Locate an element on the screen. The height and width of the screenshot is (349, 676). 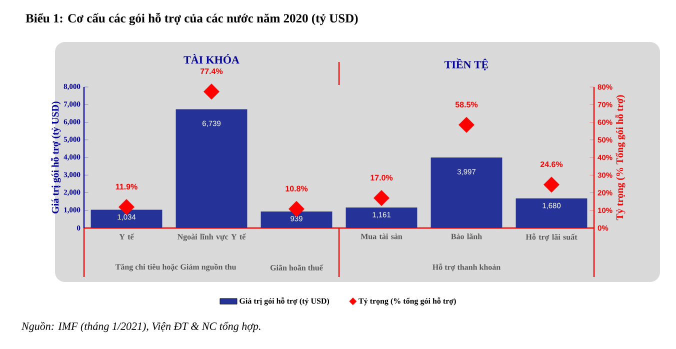
legend-label: Giá trị gói hỗ trợ (tỷ USD) is located at coordinates (285, 302).